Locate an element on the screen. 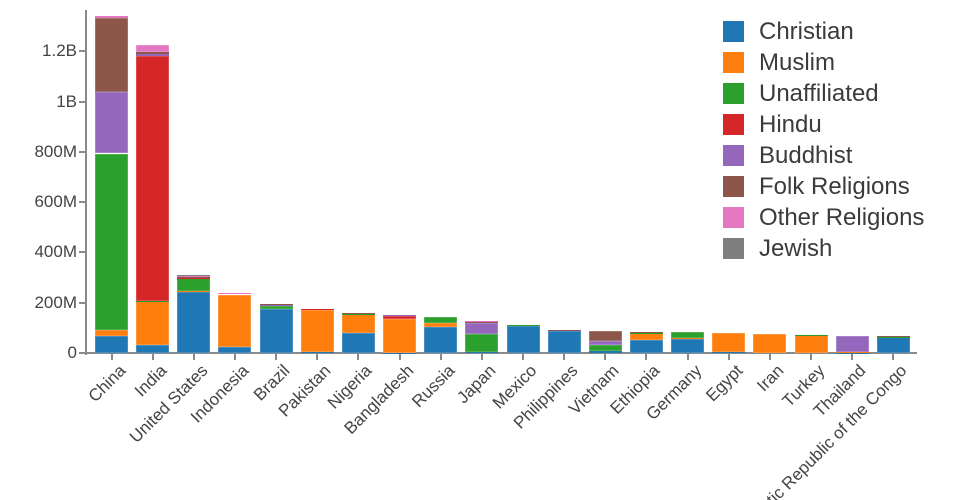 This screenshot has width=960, height=500. legend-item-unaffiliated: Unaffiliated is located at coordinates (823, 93).